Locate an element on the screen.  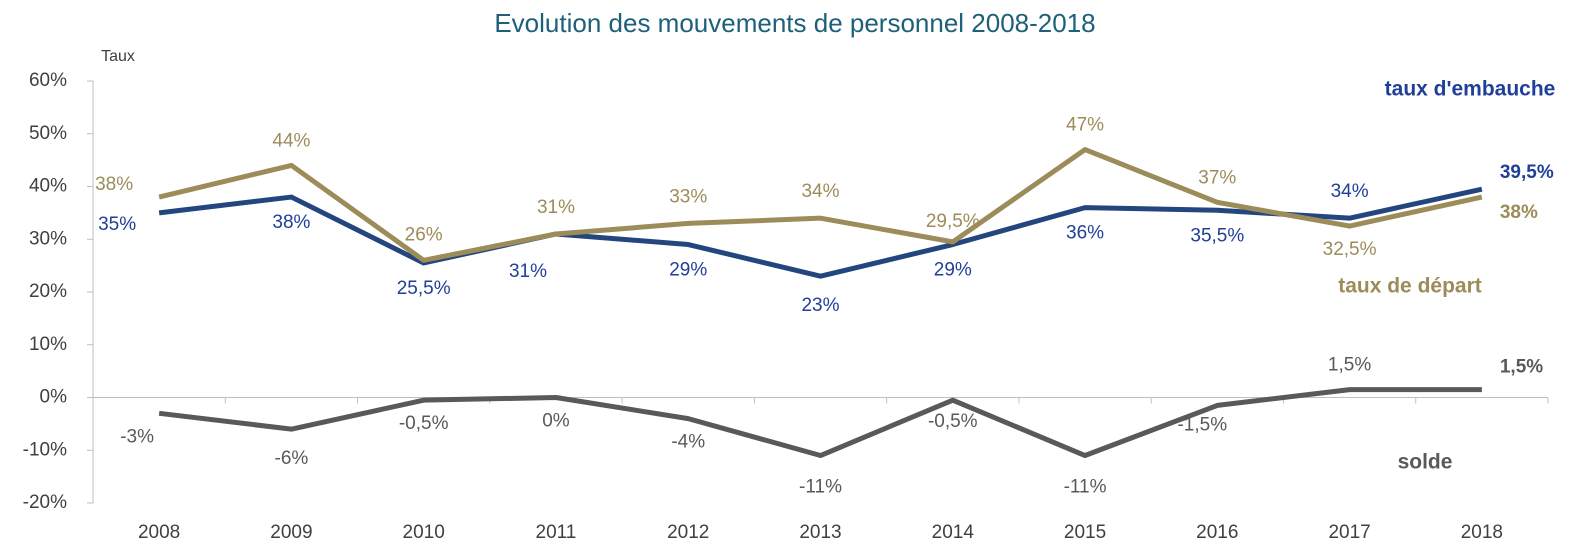
data-label: -1,5% is located at coordinates (1202, 424).